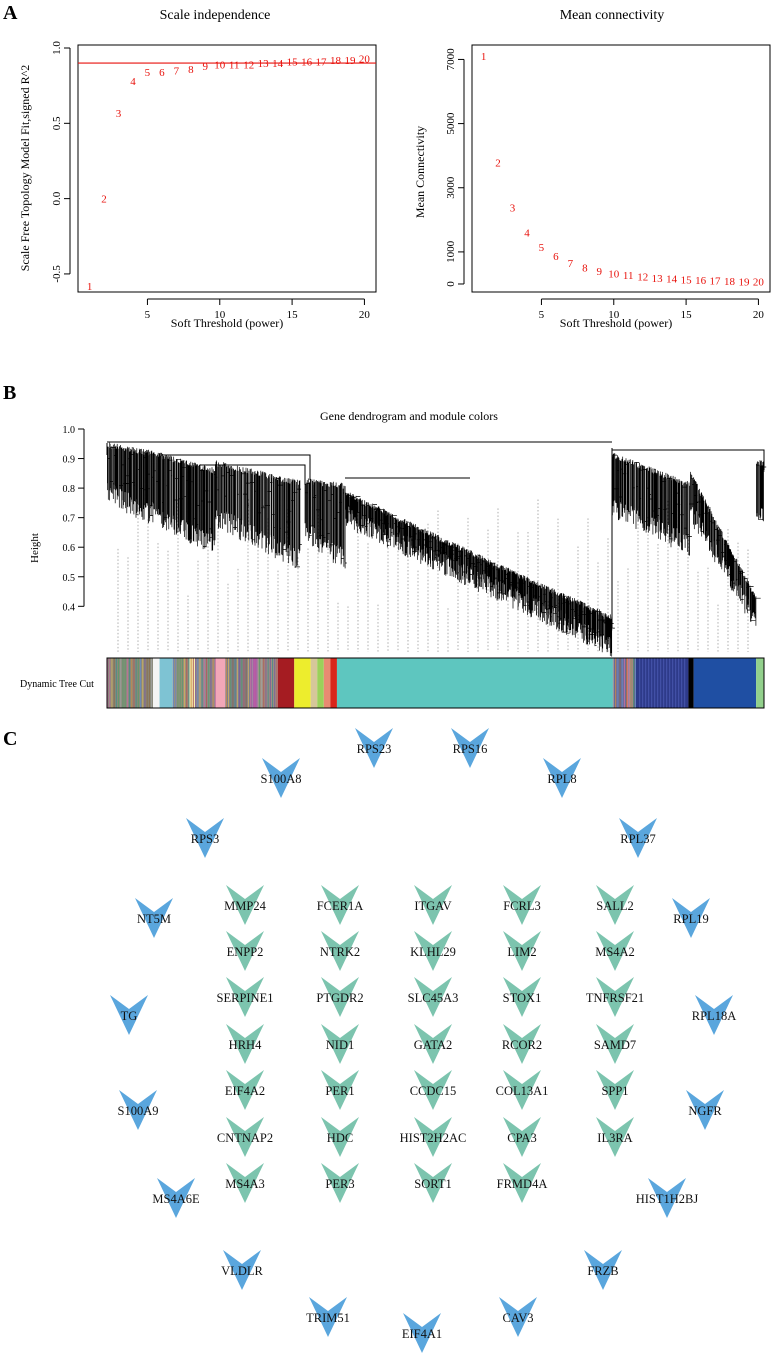 The height and width of the screenshot is (1353, 771). I want to click on data-point: 3, so click(513, 209).